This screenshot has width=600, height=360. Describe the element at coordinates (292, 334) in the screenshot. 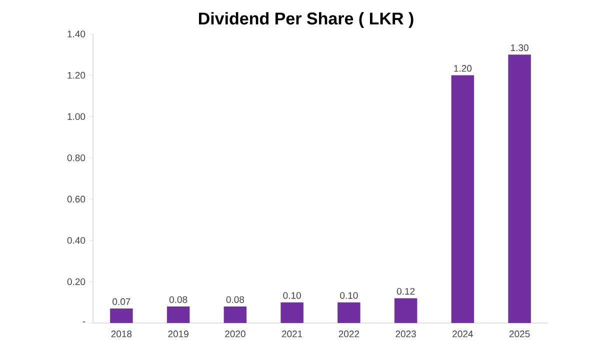

I see `x-tick-label: 2021` at that location.